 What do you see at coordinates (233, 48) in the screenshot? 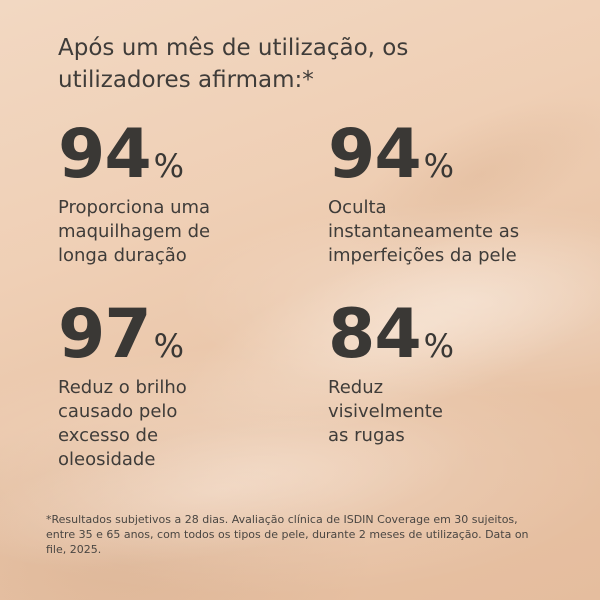
I see `headline-line: Após um mês de utilização, os` at bounding box center [233, 48].